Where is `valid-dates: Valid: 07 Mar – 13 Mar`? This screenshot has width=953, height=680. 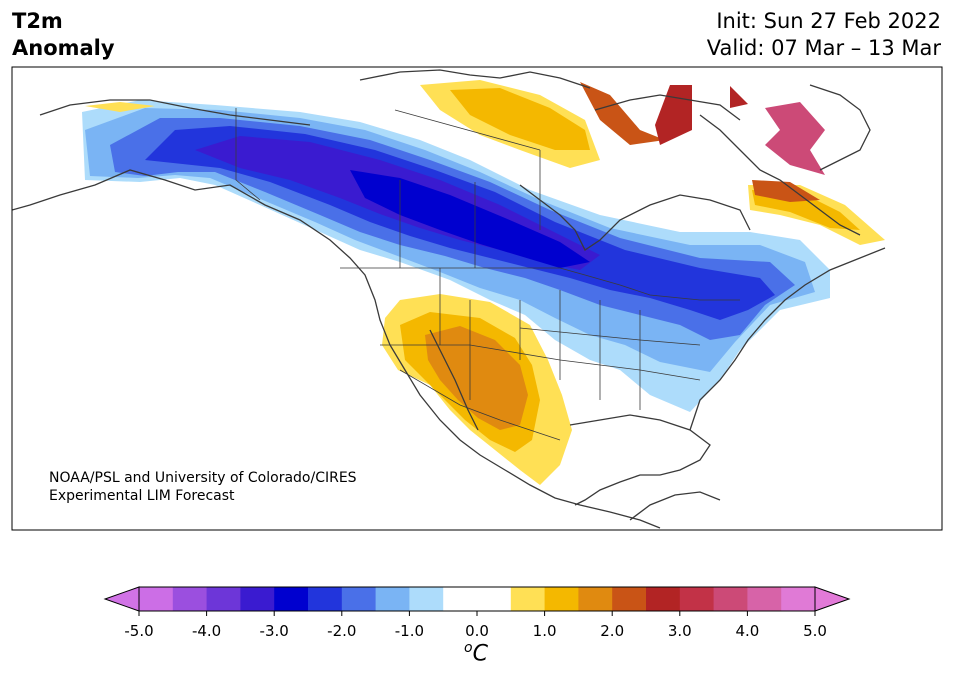
valid-dates: Valid: 07 Mar – 13 Mar is located at coordinates (823, 48).